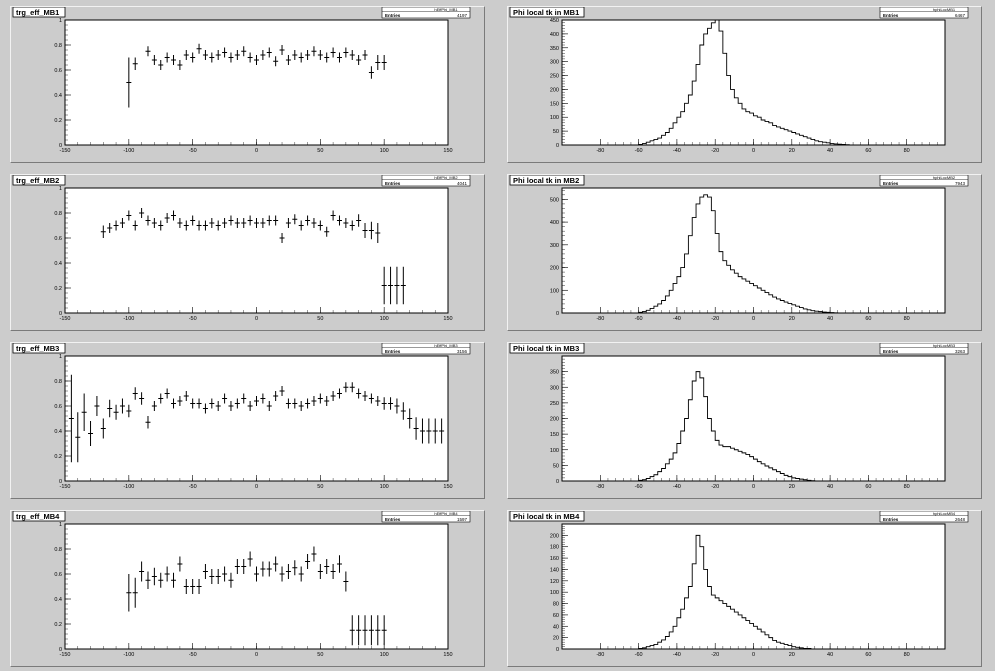 The height and width of the screenshot is (671, 995). I want to click on x-tick-label: -50, so click(193, 151).